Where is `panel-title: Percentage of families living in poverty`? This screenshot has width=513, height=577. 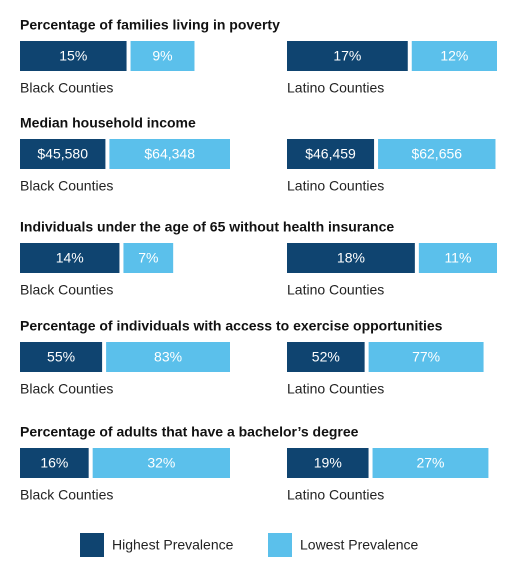 panel-title: Percentage of families living in poverty is located at coordinates (150, 25).